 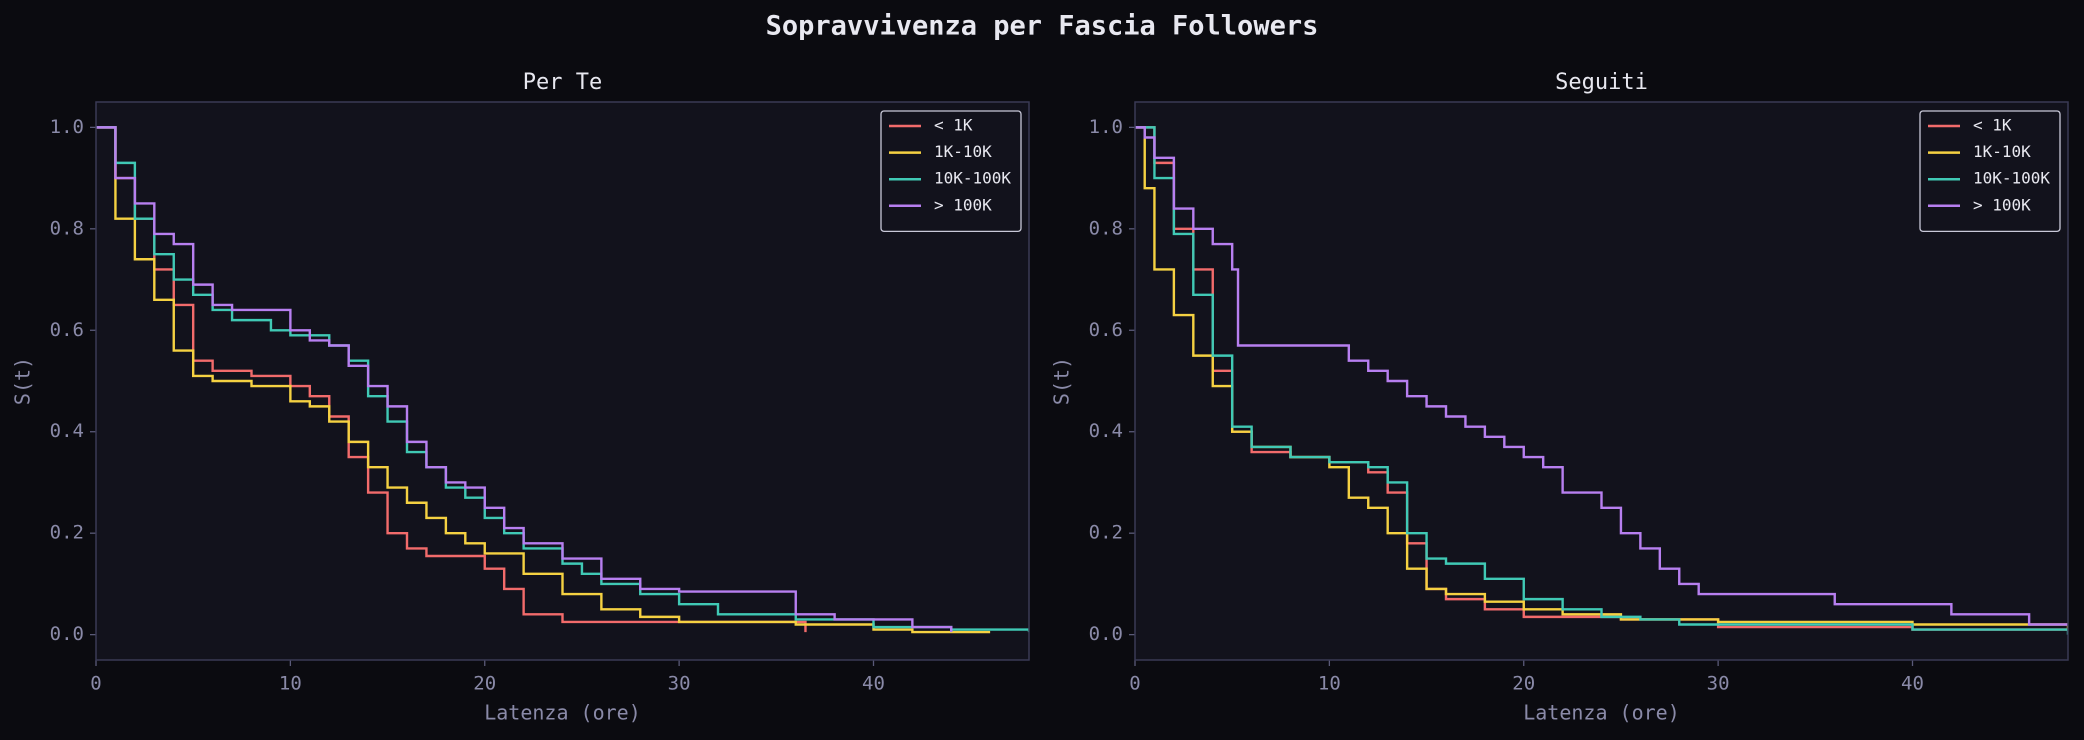 What do you see at coordinates (1042, 26) in the screenshot?
I see `figure-title: Sopravvivenza per Fascia Followers` at bounding box center [1042, 26].